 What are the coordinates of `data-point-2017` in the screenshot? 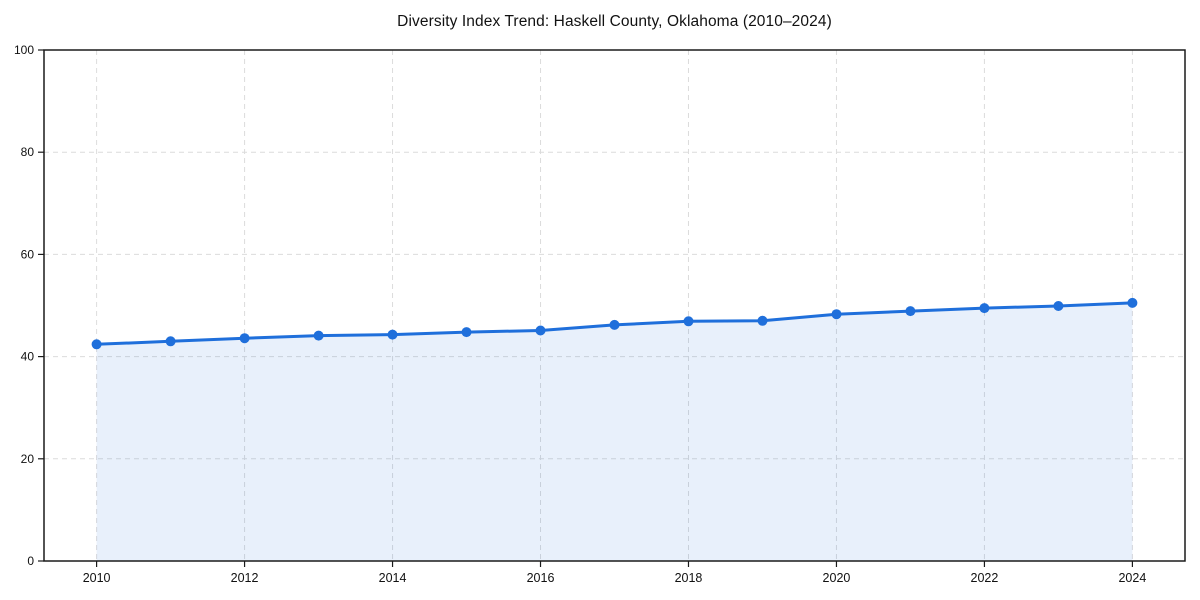 It's located at (614, 324).